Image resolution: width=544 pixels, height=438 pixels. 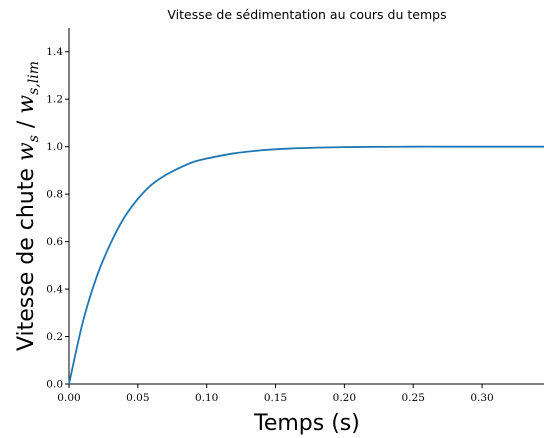 What do you see at coordinates (57, 218) in the screenshot?
I see `y-ticks: 0.0 0.2 0.4 0.6 0.8 1.0 1.2 1.4` at bounding box center [57, 218].